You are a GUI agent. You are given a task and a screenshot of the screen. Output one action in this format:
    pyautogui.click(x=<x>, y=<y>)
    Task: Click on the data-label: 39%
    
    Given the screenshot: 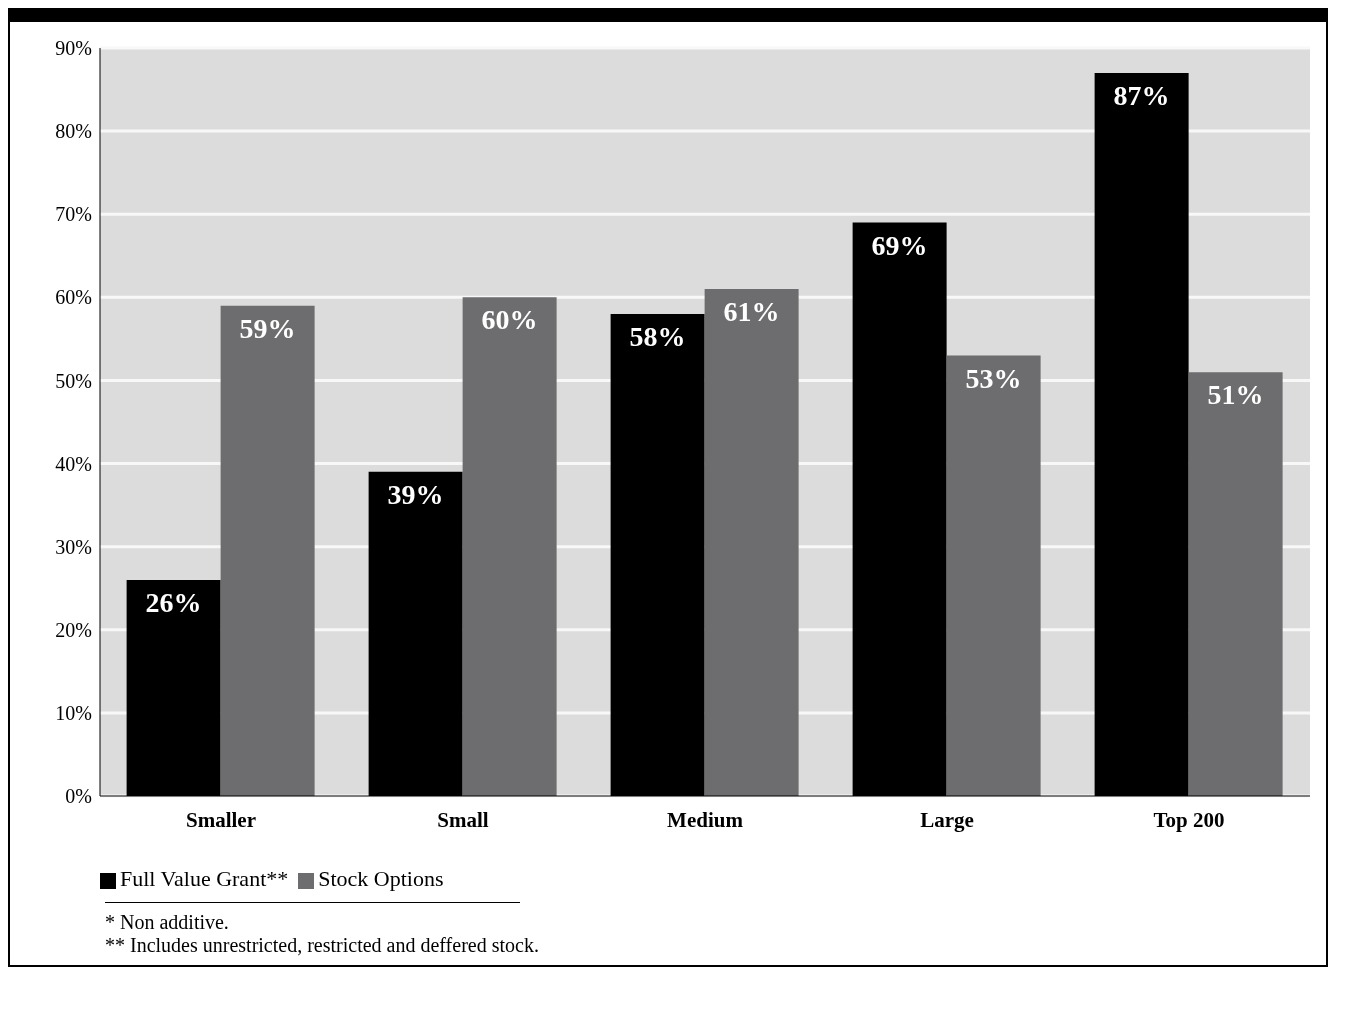 What is the action you would take?
    pyautogui.click(x=415, y=494)
    